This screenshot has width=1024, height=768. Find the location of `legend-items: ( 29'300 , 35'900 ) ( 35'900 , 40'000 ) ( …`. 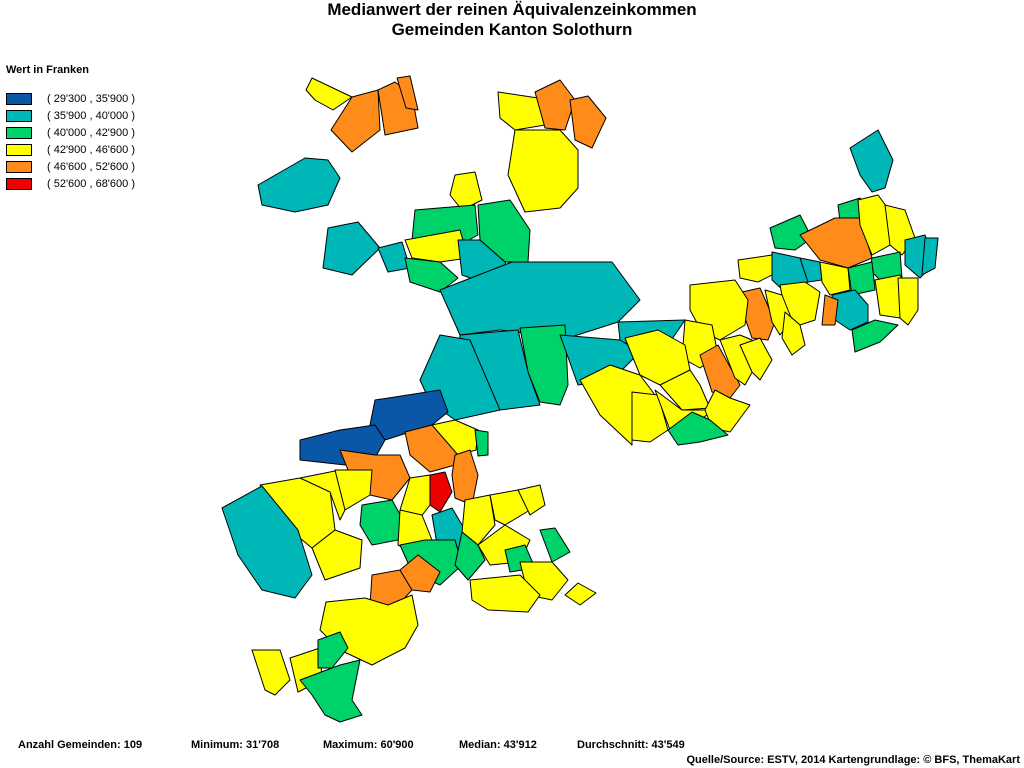

legend-items: ( 29'300 , 35'900 ) ( 35'900 , 40'000 ) ( … is located at coordinates (70, 141).